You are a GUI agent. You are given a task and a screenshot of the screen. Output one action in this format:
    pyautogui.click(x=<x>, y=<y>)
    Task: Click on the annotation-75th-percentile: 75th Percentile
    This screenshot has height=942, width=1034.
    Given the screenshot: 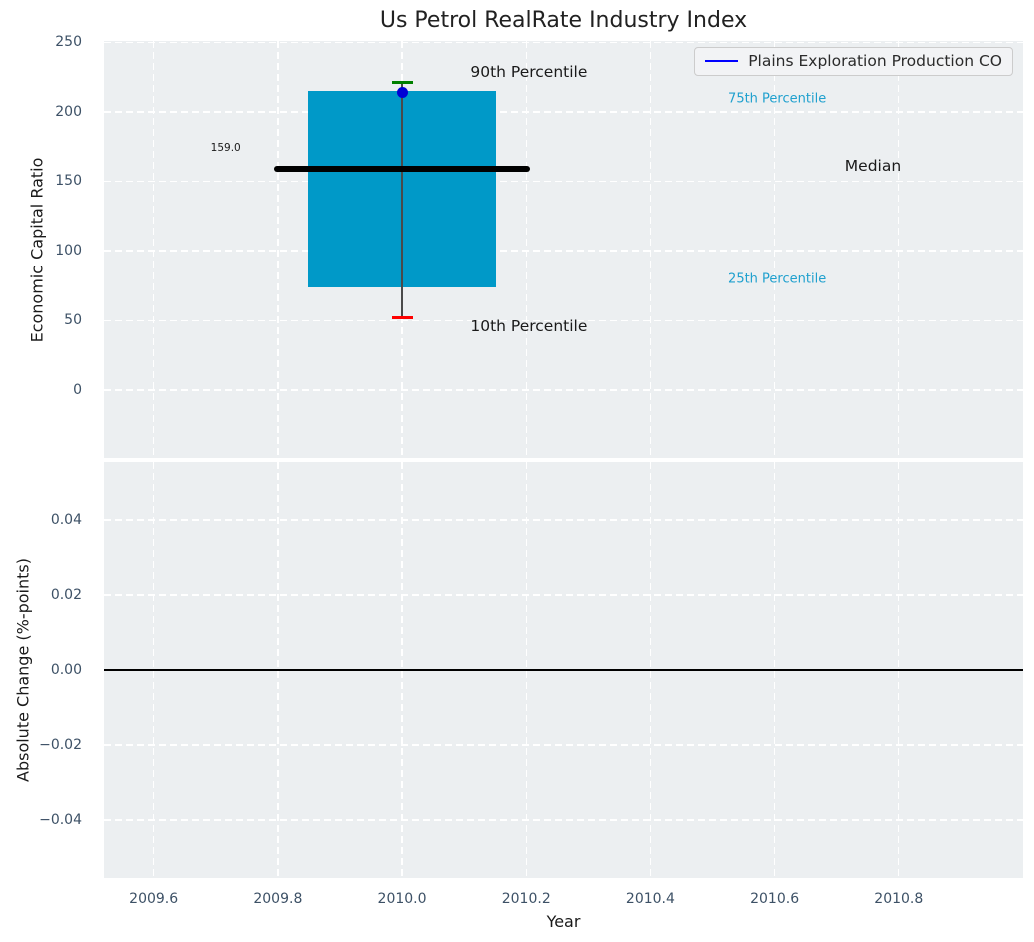 What is the action you would take?
    pyautogui.click(x=777, y=99)
    